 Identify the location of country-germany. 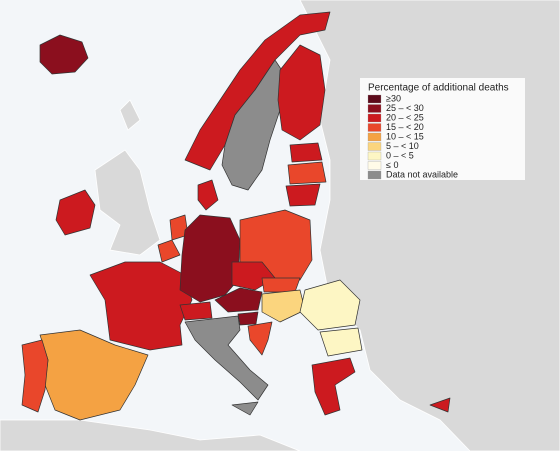
(210, 258).